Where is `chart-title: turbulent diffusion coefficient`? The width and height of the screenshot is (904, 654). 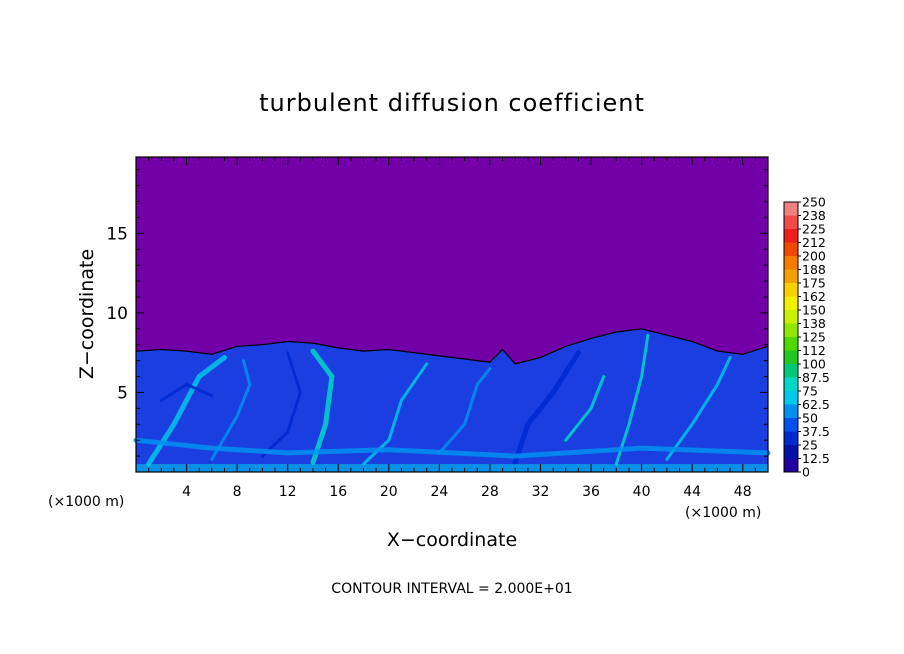 chart-title: turbulent diffusion coefficient is located at coordinates (452, 103).